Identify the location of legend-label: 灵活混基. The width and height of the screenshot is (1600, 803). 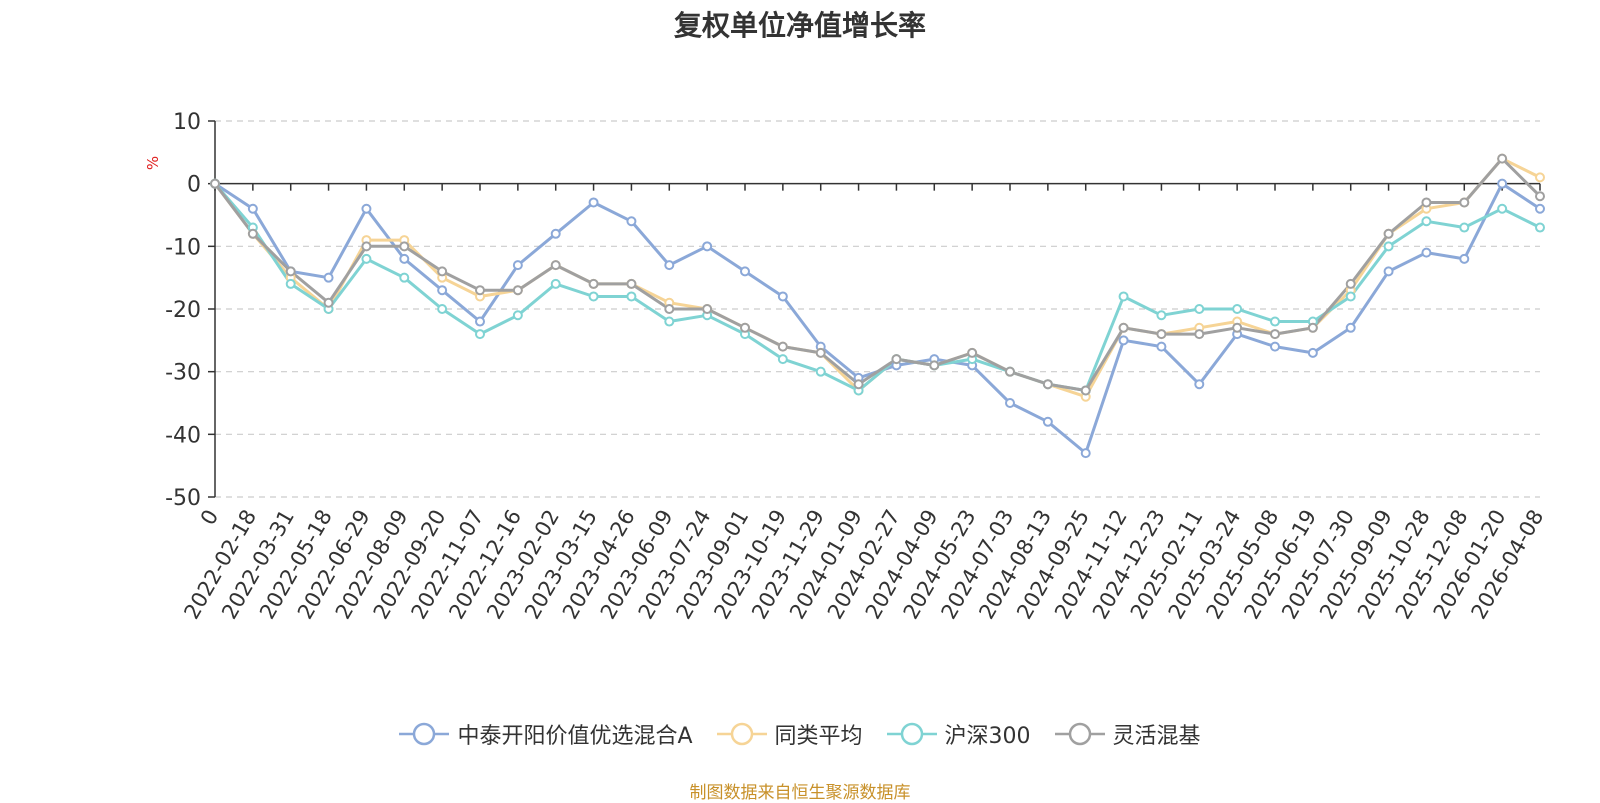
(1156, 736).